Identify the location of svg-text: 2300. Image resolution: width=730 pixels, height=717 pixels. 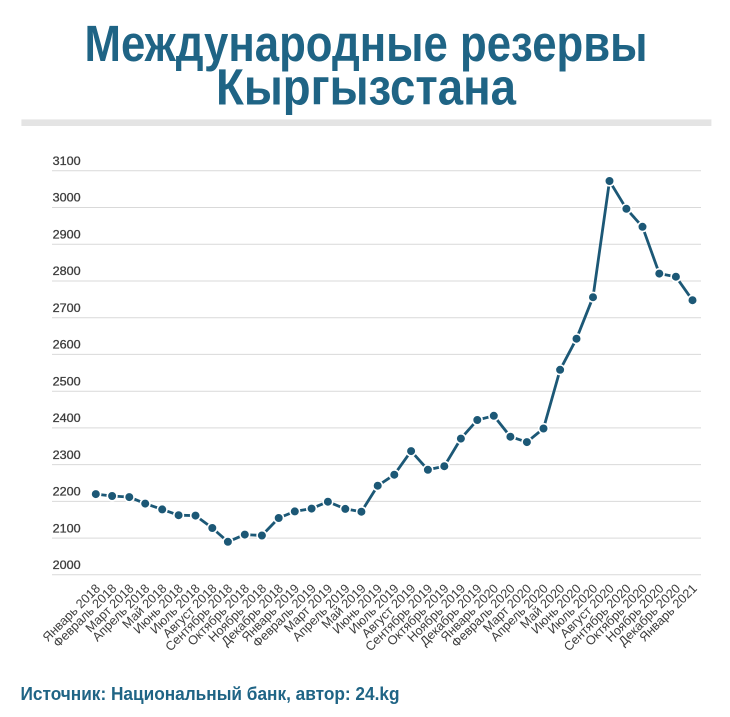
(67, 455).